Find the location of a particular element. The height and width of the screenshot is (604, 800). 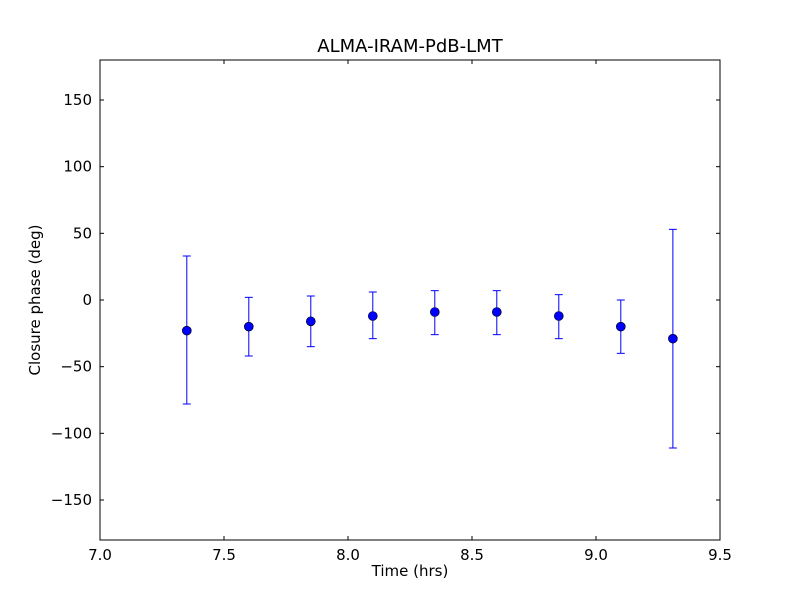

y-tick-label: −100 is located at coordinates (71, 433).